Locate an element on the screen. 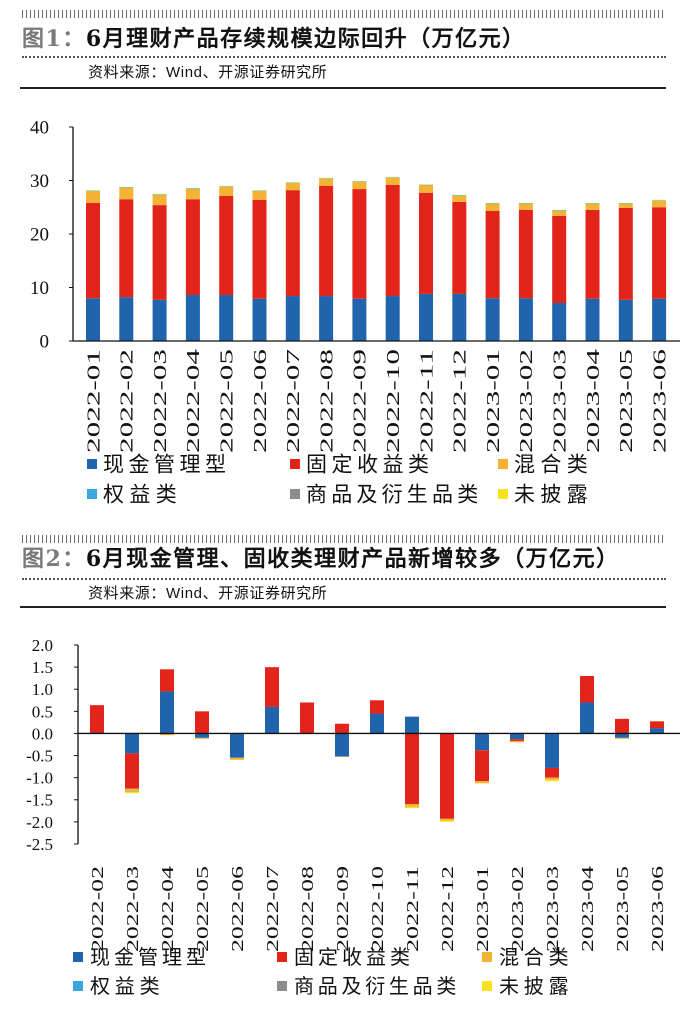 Image resolution: width=700 pixels, height=1011 pixels. x-tick-label: 2022-03 is located at coordinates (160, 401).